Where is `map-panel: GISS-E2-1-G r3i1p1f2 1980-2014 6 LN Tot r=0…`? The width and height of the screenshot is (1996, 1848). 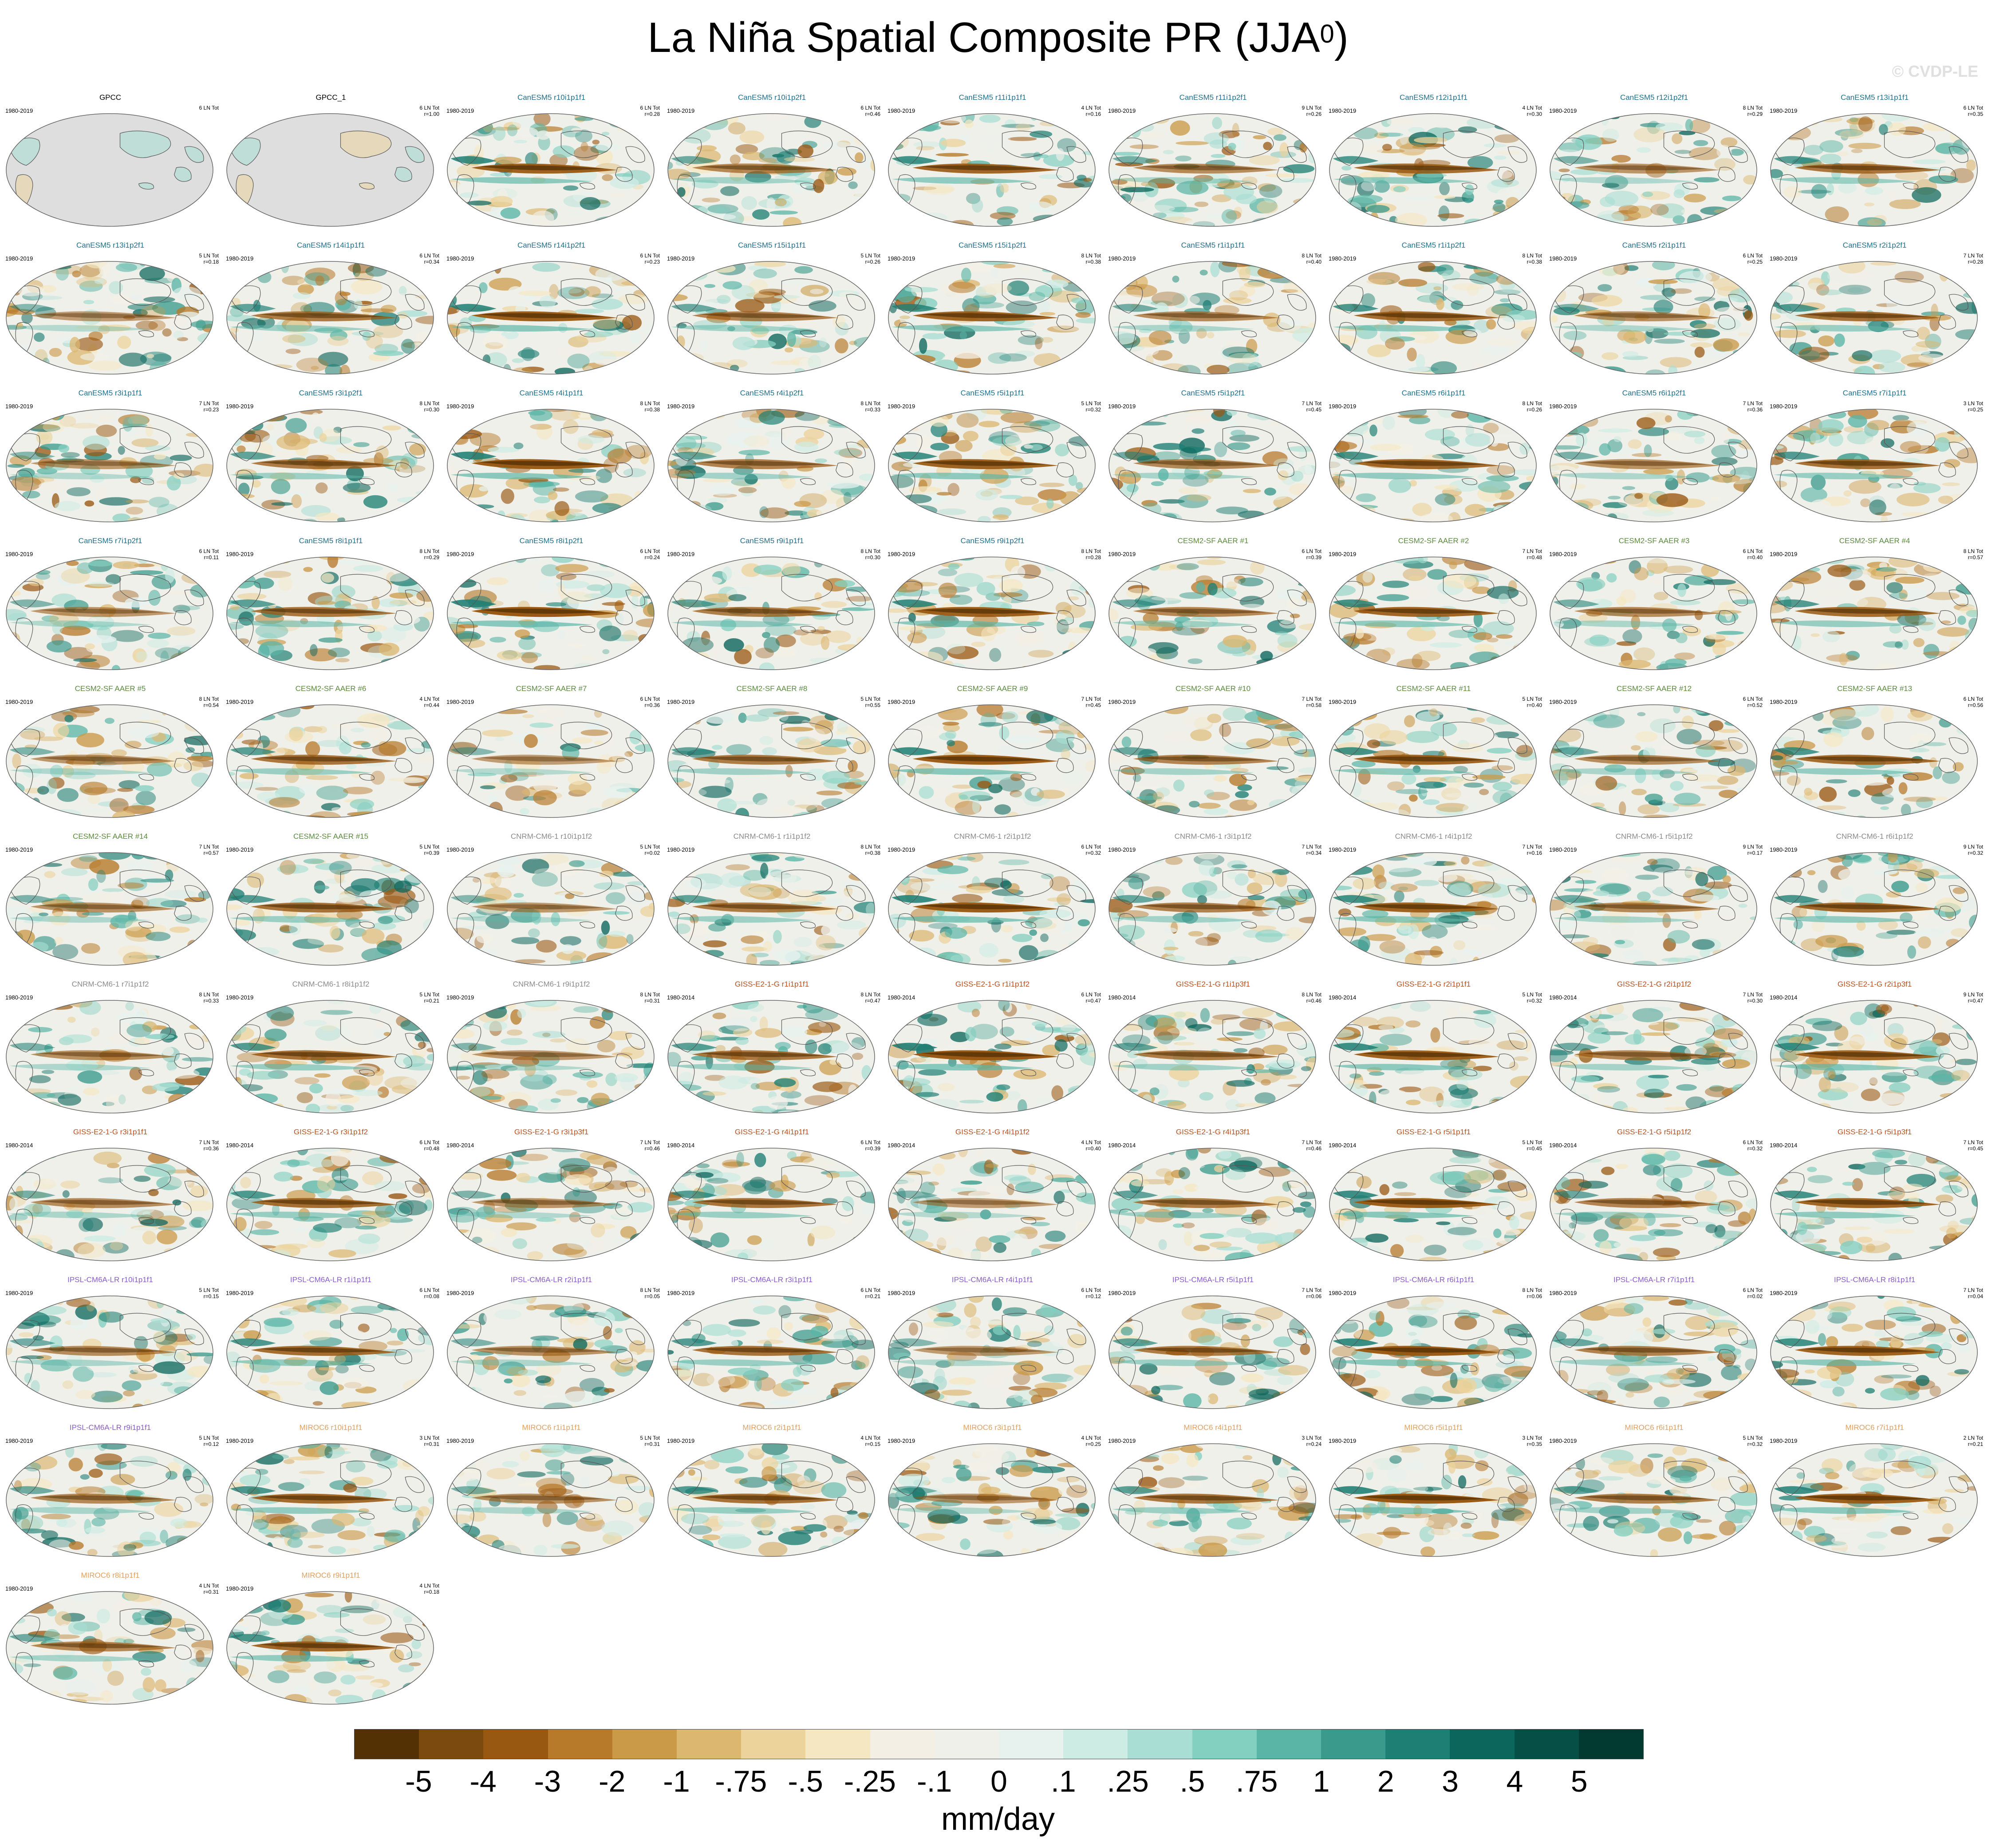 map-panel: GISS-E2-1-G r3i1p1f2 1980-2014 6 LN Tot r=0… is located at coordinates (331, 1195).